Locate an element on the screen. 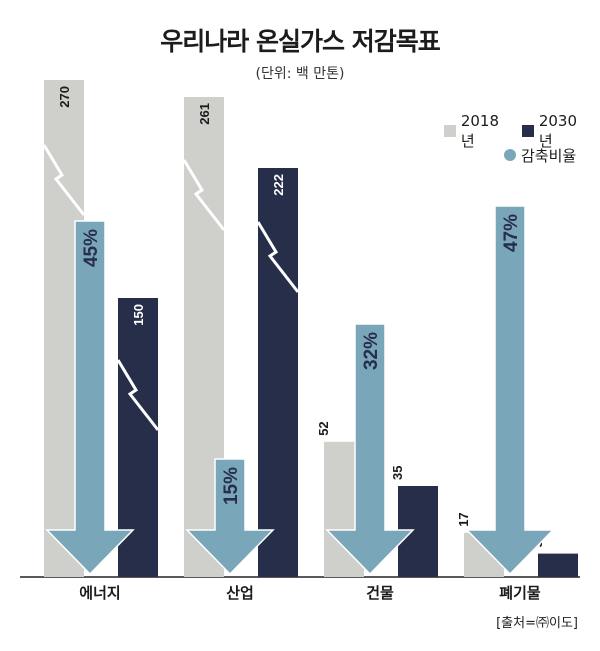  legend-label-2018: 2018년 is located at coordinates (479, 130).